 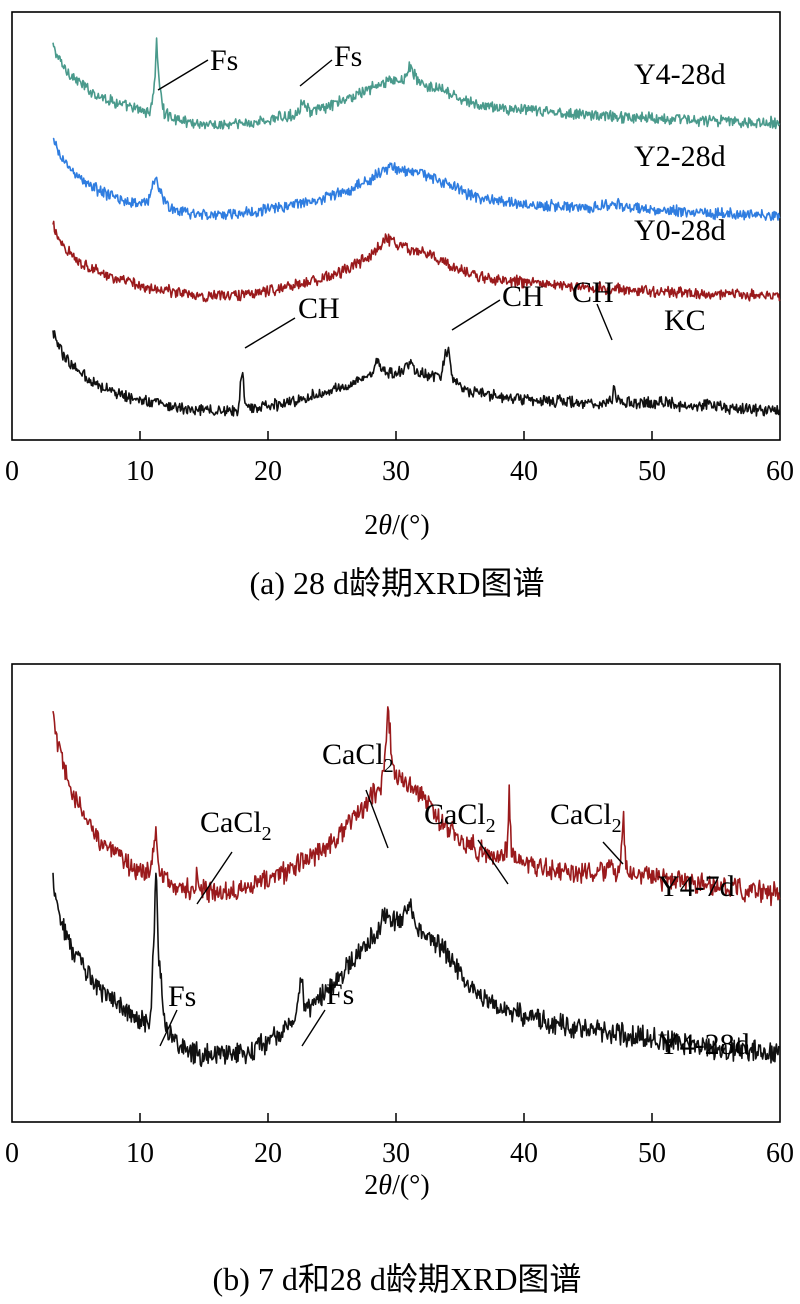 What do you see at coordinates (416, 806) in the screenshot?
I see `series-line-y4-7d` at bounding box center [416, 806].